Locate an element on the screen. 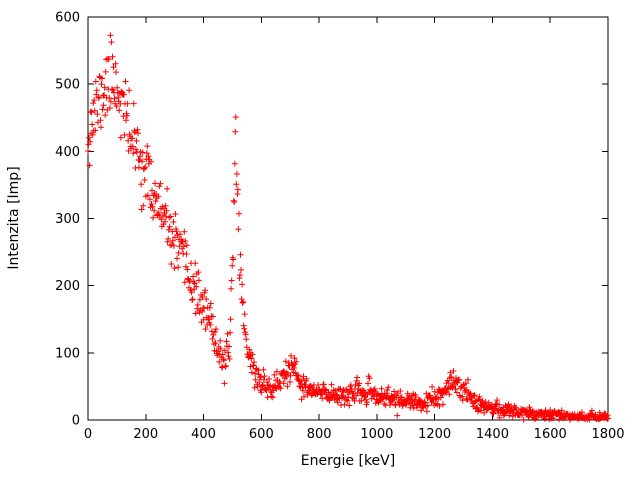 This screenshot has height=480, width=640. y-tick-label: 600 is located at coordinates (67, 18).